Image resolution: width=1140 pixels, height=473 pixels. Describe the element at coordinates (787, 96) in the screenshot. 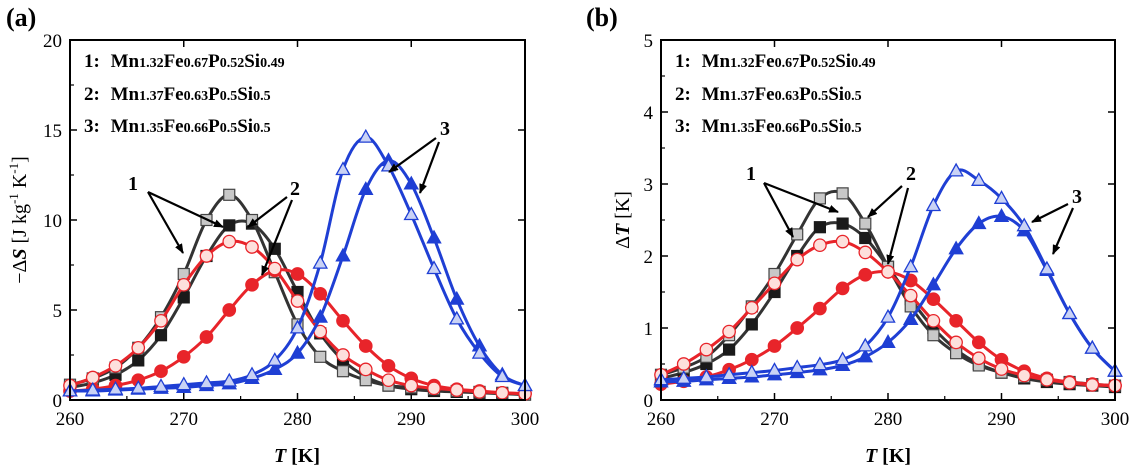

I see `legend-sub: 0.63` at that location.